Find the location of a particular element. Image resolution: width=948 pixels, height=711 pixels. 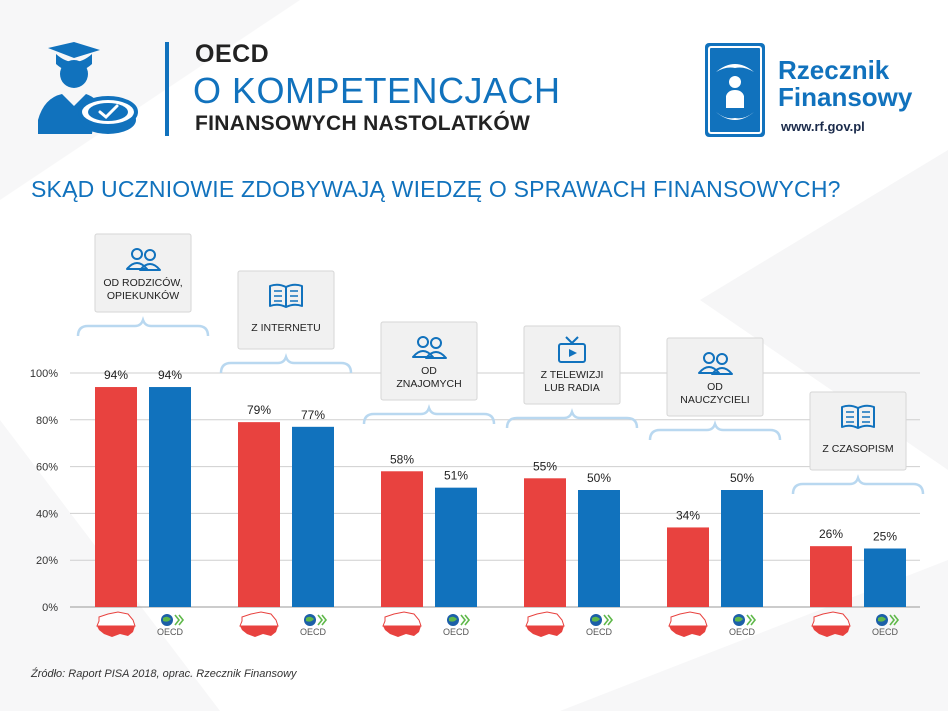

y-tick-label: 0% is located at coordinates (50, 608).